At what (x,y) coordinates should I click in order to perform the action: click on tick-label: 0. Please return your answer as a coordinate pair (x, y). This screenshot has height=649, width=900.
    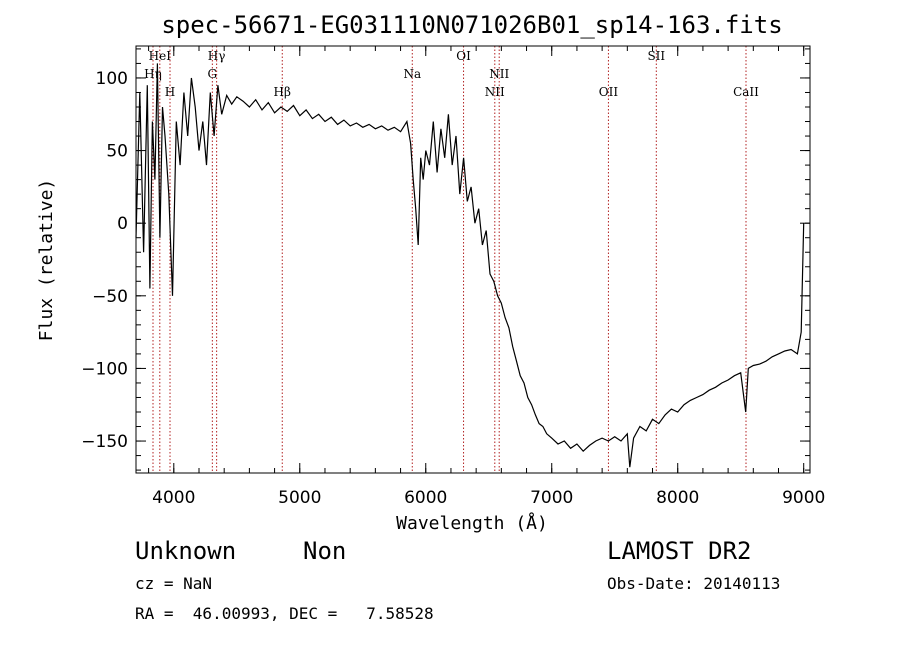
    Looking at the image, I should click on (122, 224).